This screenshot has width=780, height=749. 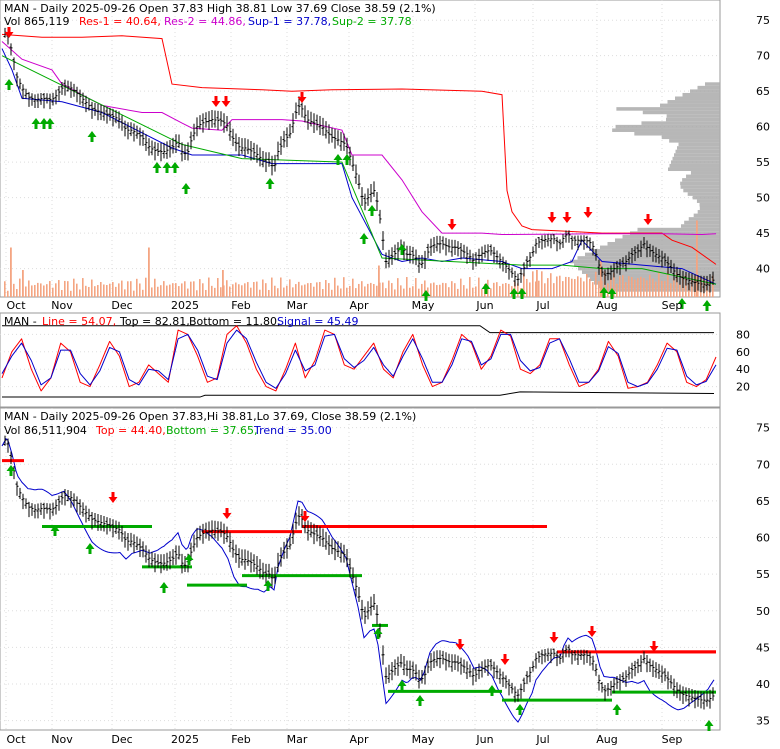 What do you see at coordinates (606, 739) in the screenshot?
I see `x-tick-label: Aug` at bounding box center [606, 739].